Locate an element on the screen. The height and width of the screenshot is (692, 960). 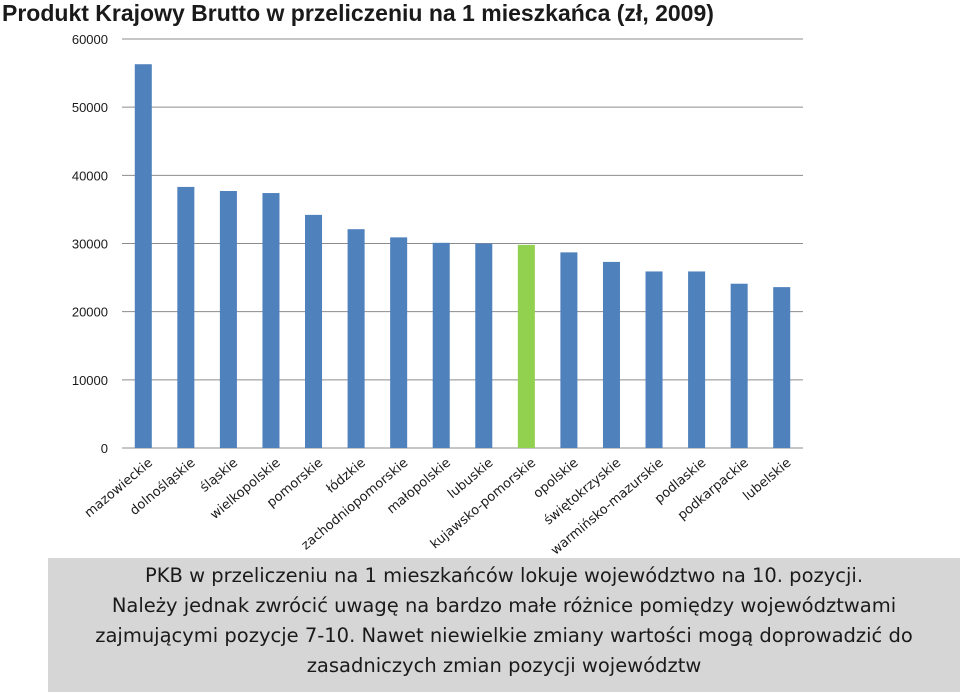
y-tick-label: 30000 is located at coordinates (90, 244).